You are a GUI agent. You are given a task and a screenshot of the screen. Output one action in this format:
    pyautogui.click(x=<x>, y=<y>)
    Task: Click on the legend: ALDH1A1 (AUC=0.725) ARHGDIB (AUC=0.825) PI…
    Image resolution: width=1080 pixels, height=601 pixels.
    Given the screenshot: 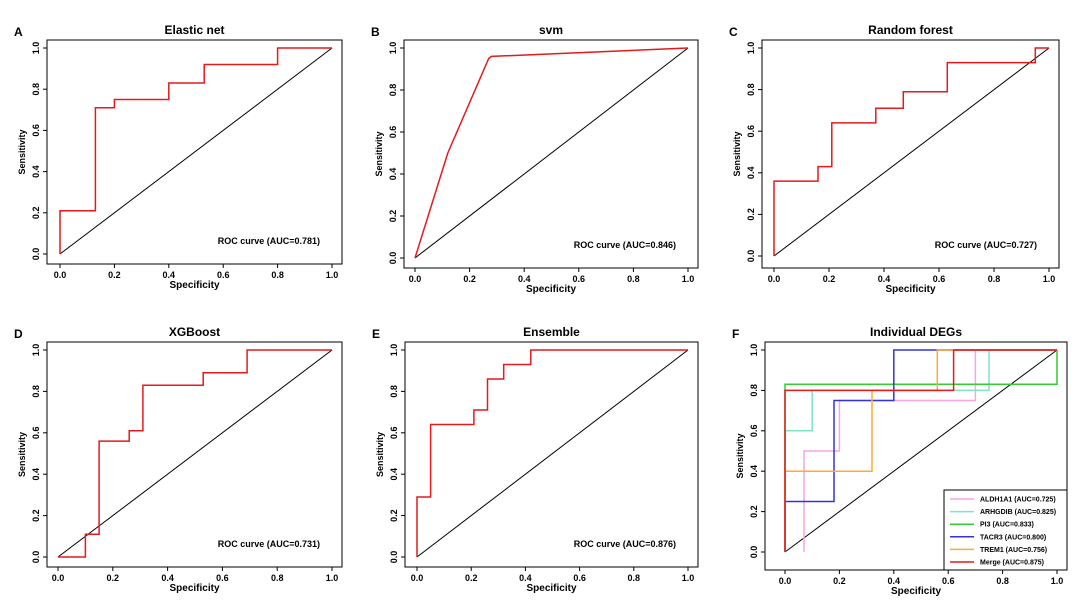 What is the action you would take?
    pyautogui.click(x=1005, y=530)
    